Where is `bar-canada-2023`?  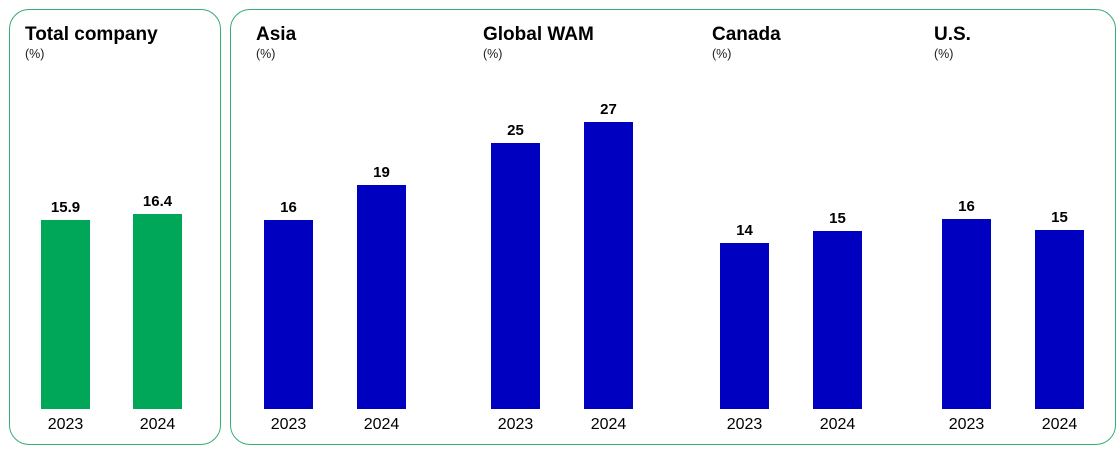 bar-canada-2023 is located at coordinates (744, 326).